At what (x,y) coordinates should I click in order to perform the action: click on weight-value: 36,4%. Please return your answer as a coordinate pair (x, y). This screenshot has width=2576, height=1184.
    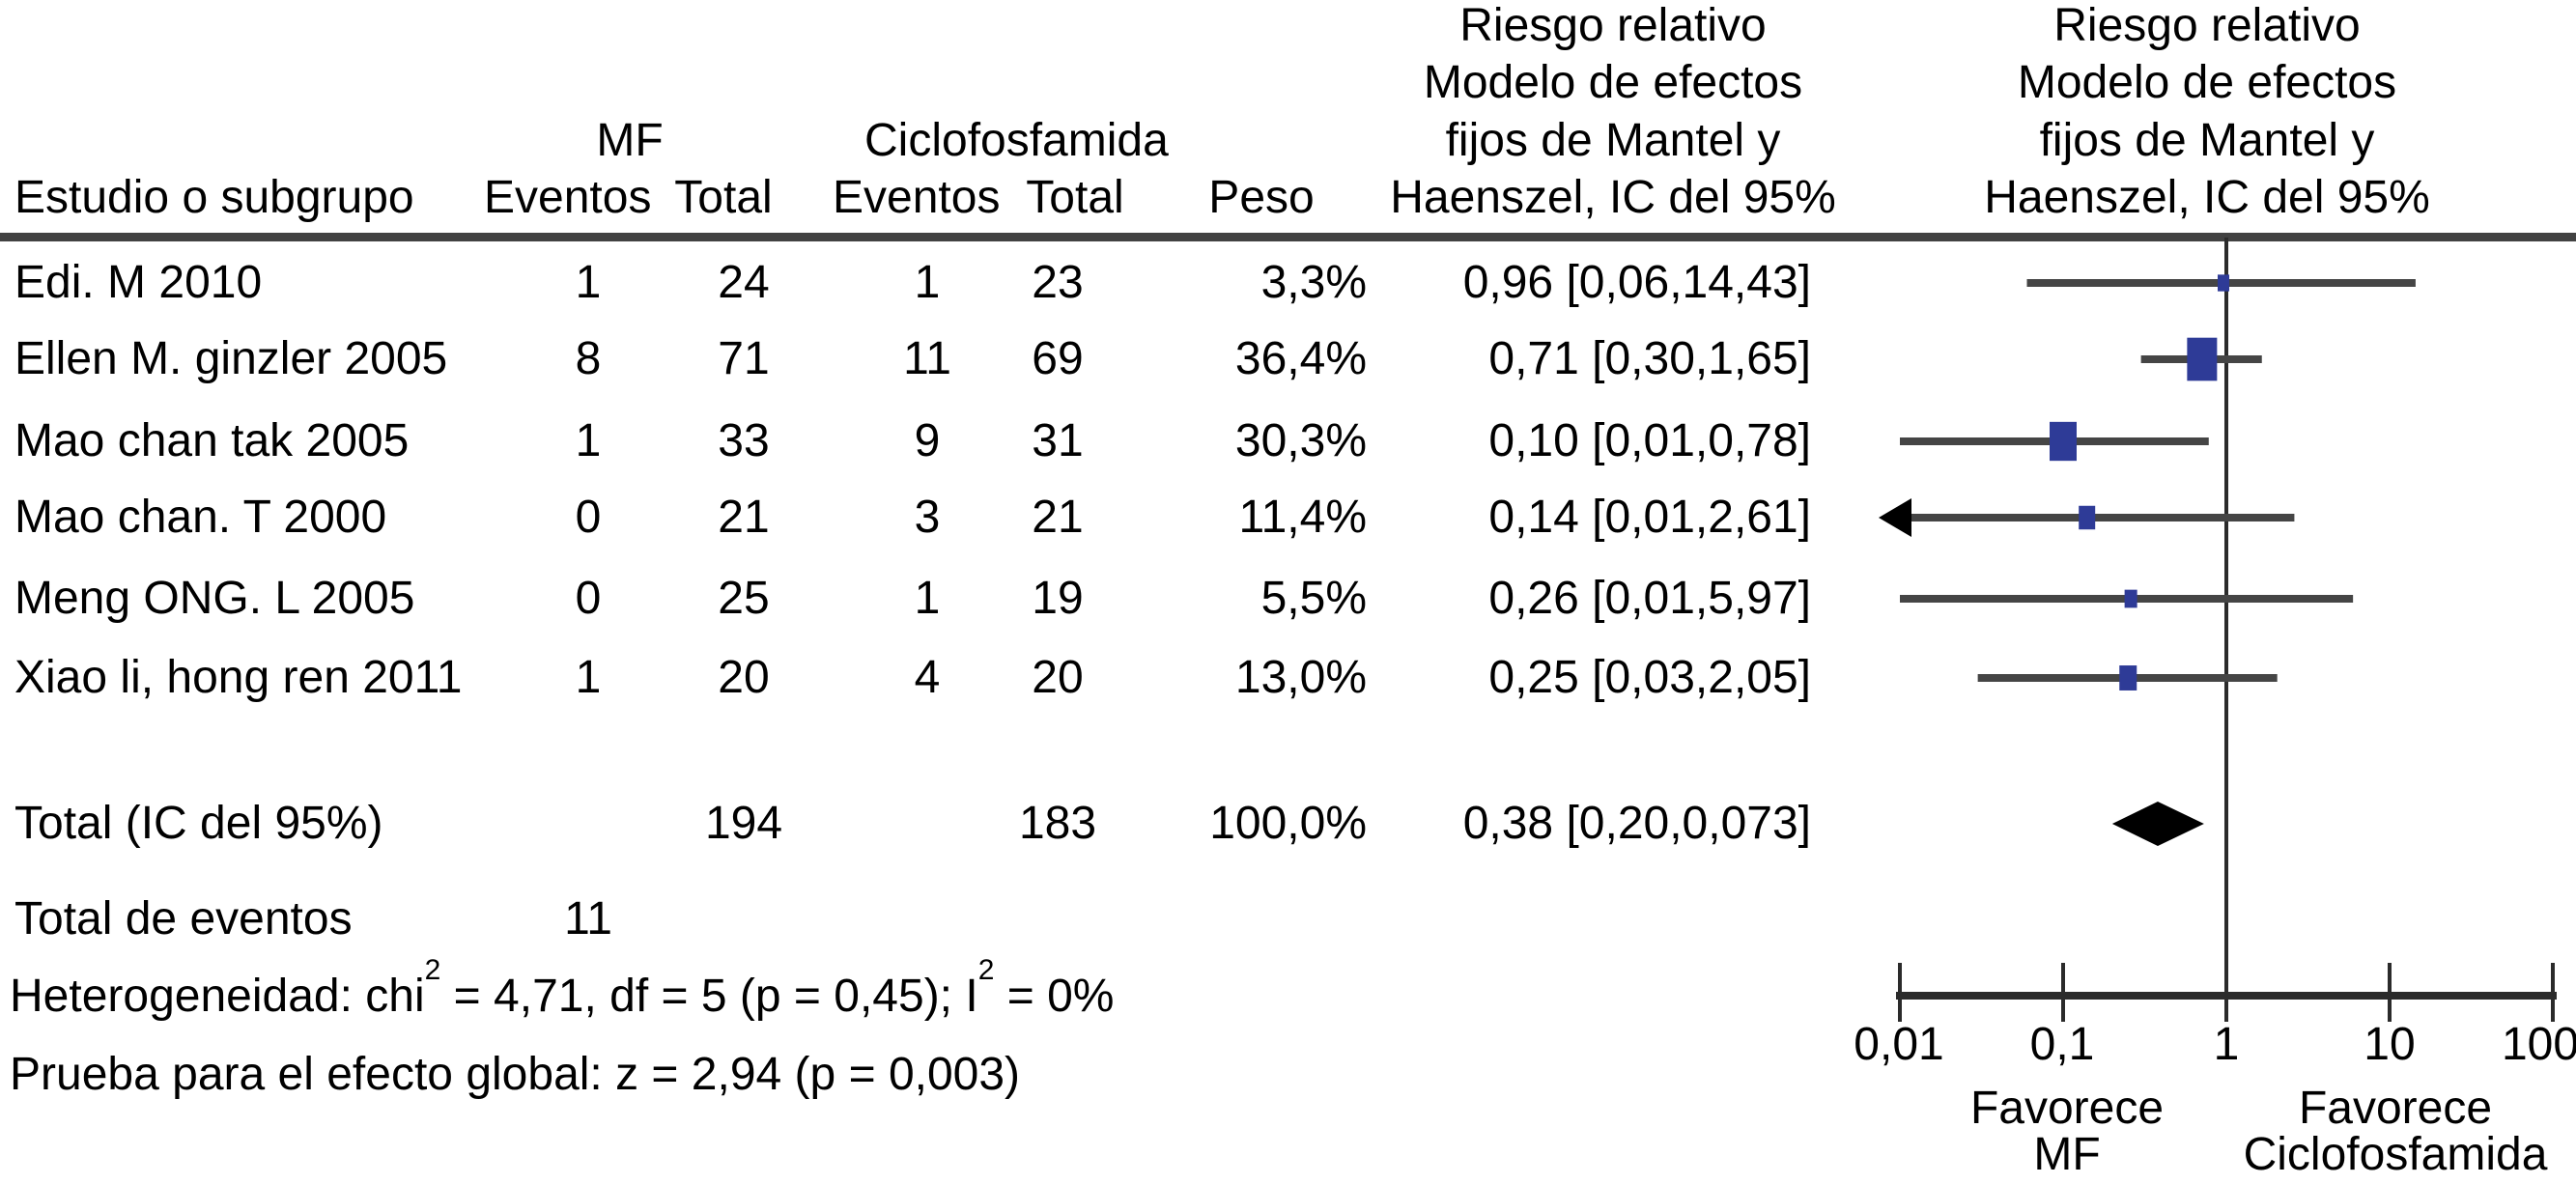
    Looking at the image, I should click on (1300, 358).